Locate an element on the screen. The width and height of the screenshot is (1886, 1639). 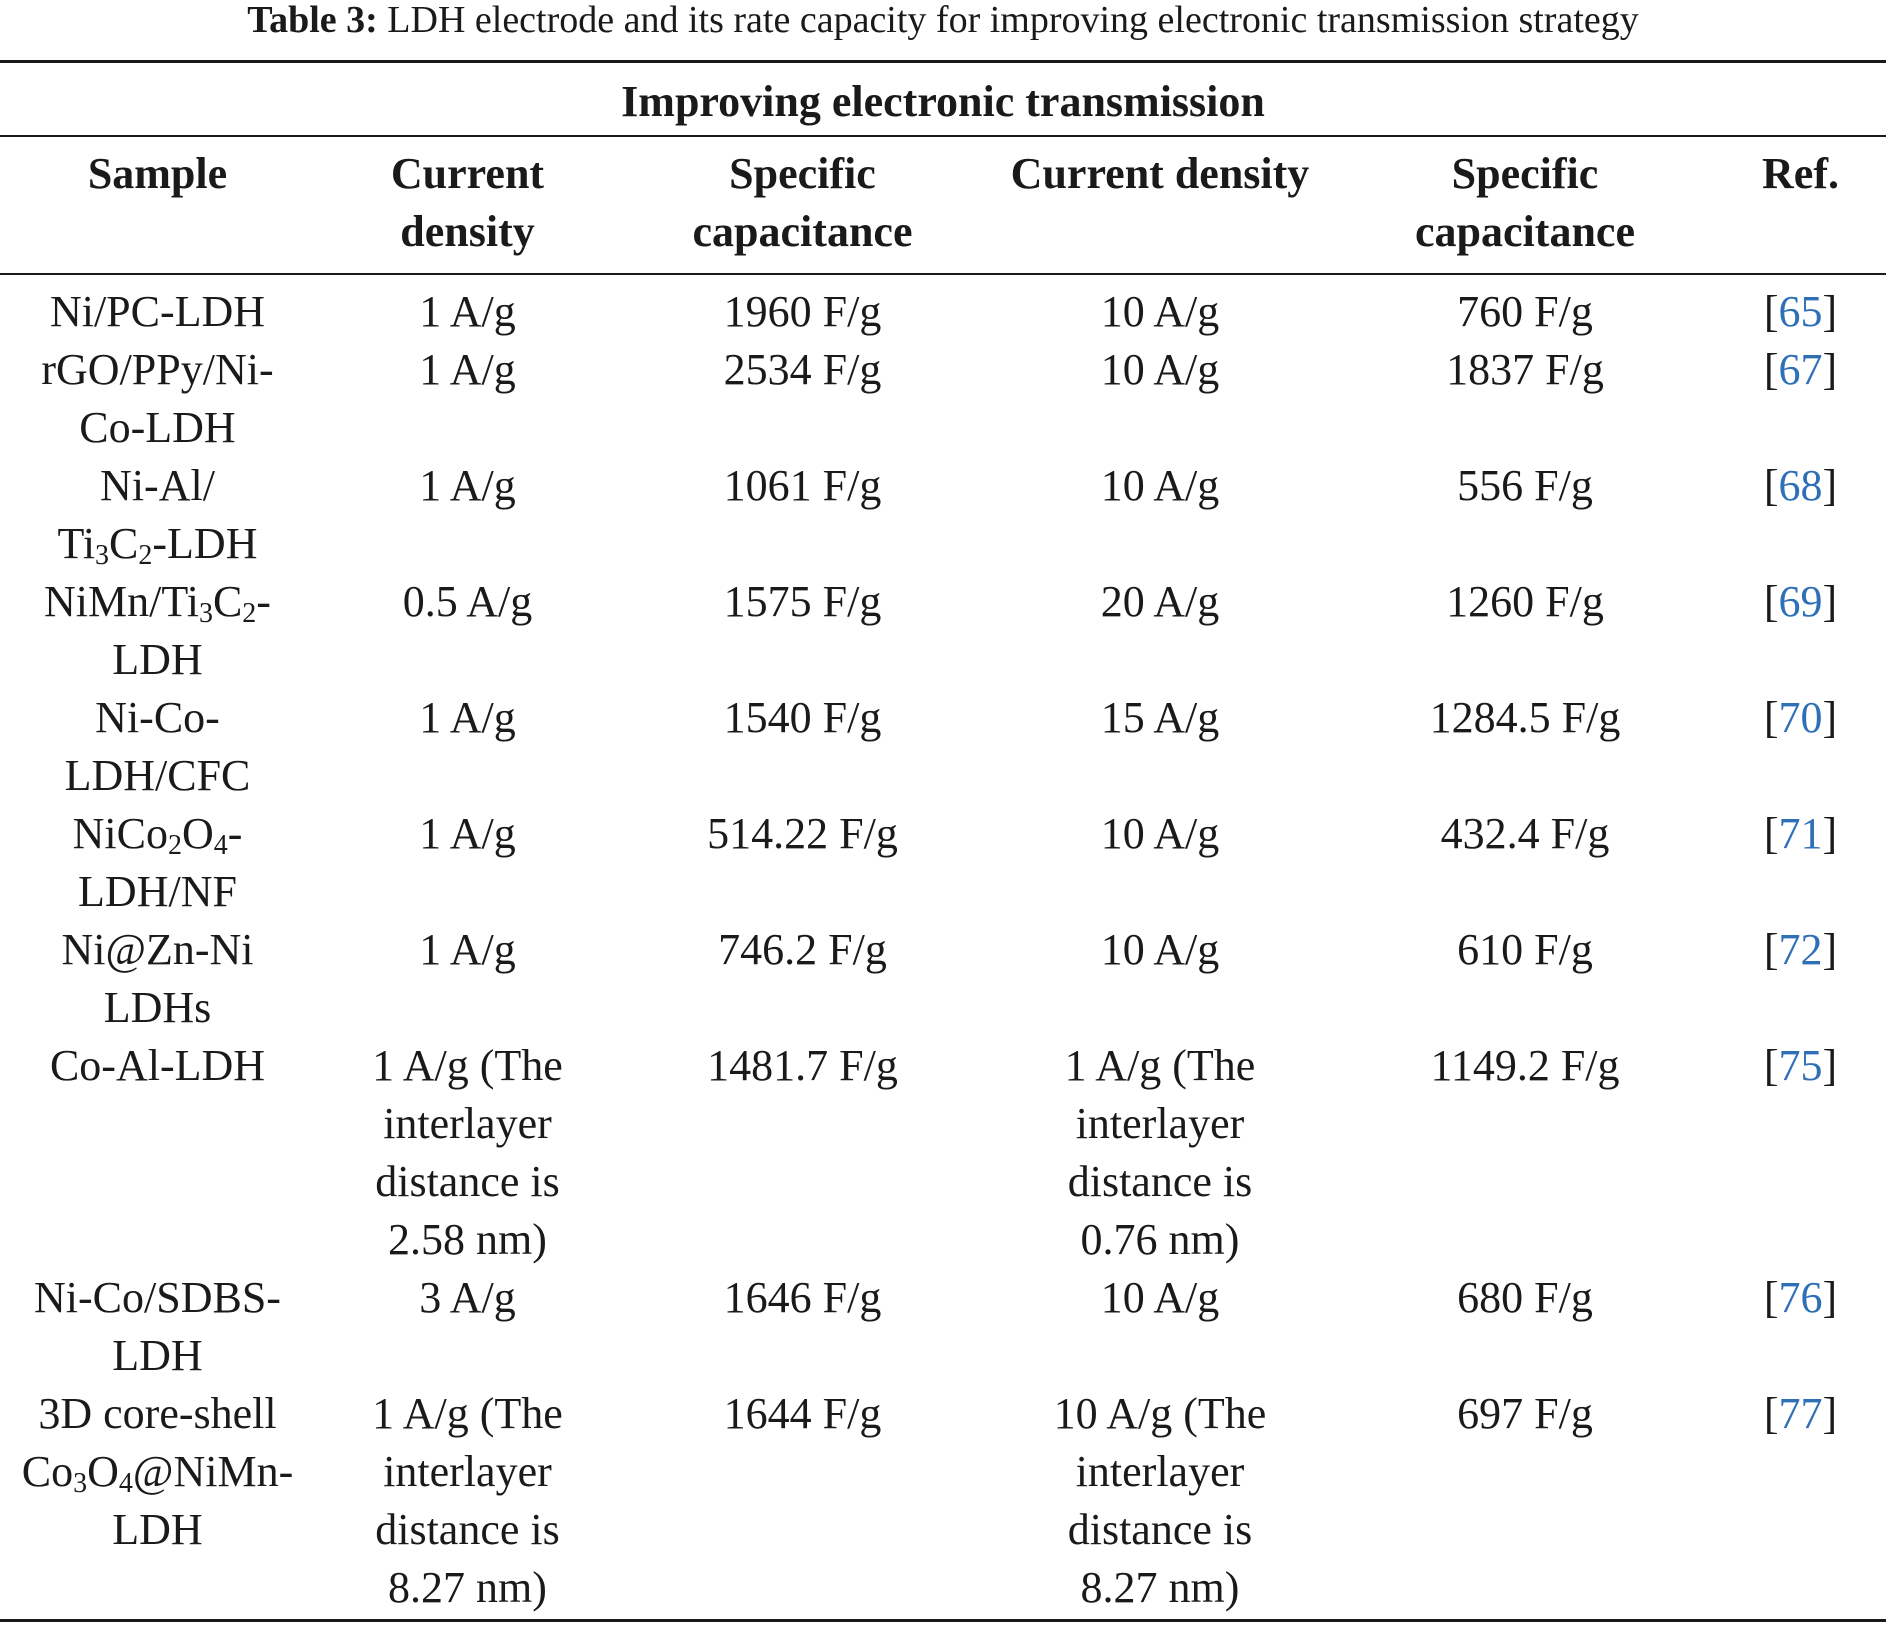
table-row: Ni/PC-LDH 1 A/g 1960 F/g 10 A/g 760 F/g [65] is located at coordinates (943, 307).